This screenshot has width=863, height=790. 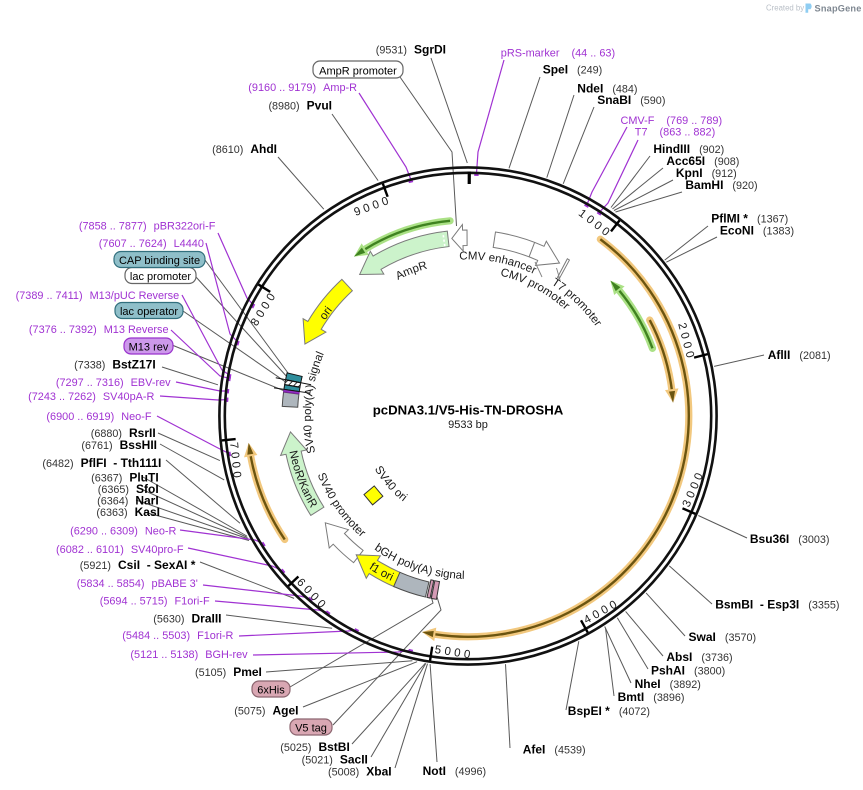 I want to click on svg-text: pcDNA3.1/V5-His-TN-DROSHA, so click(x=468, y=410).